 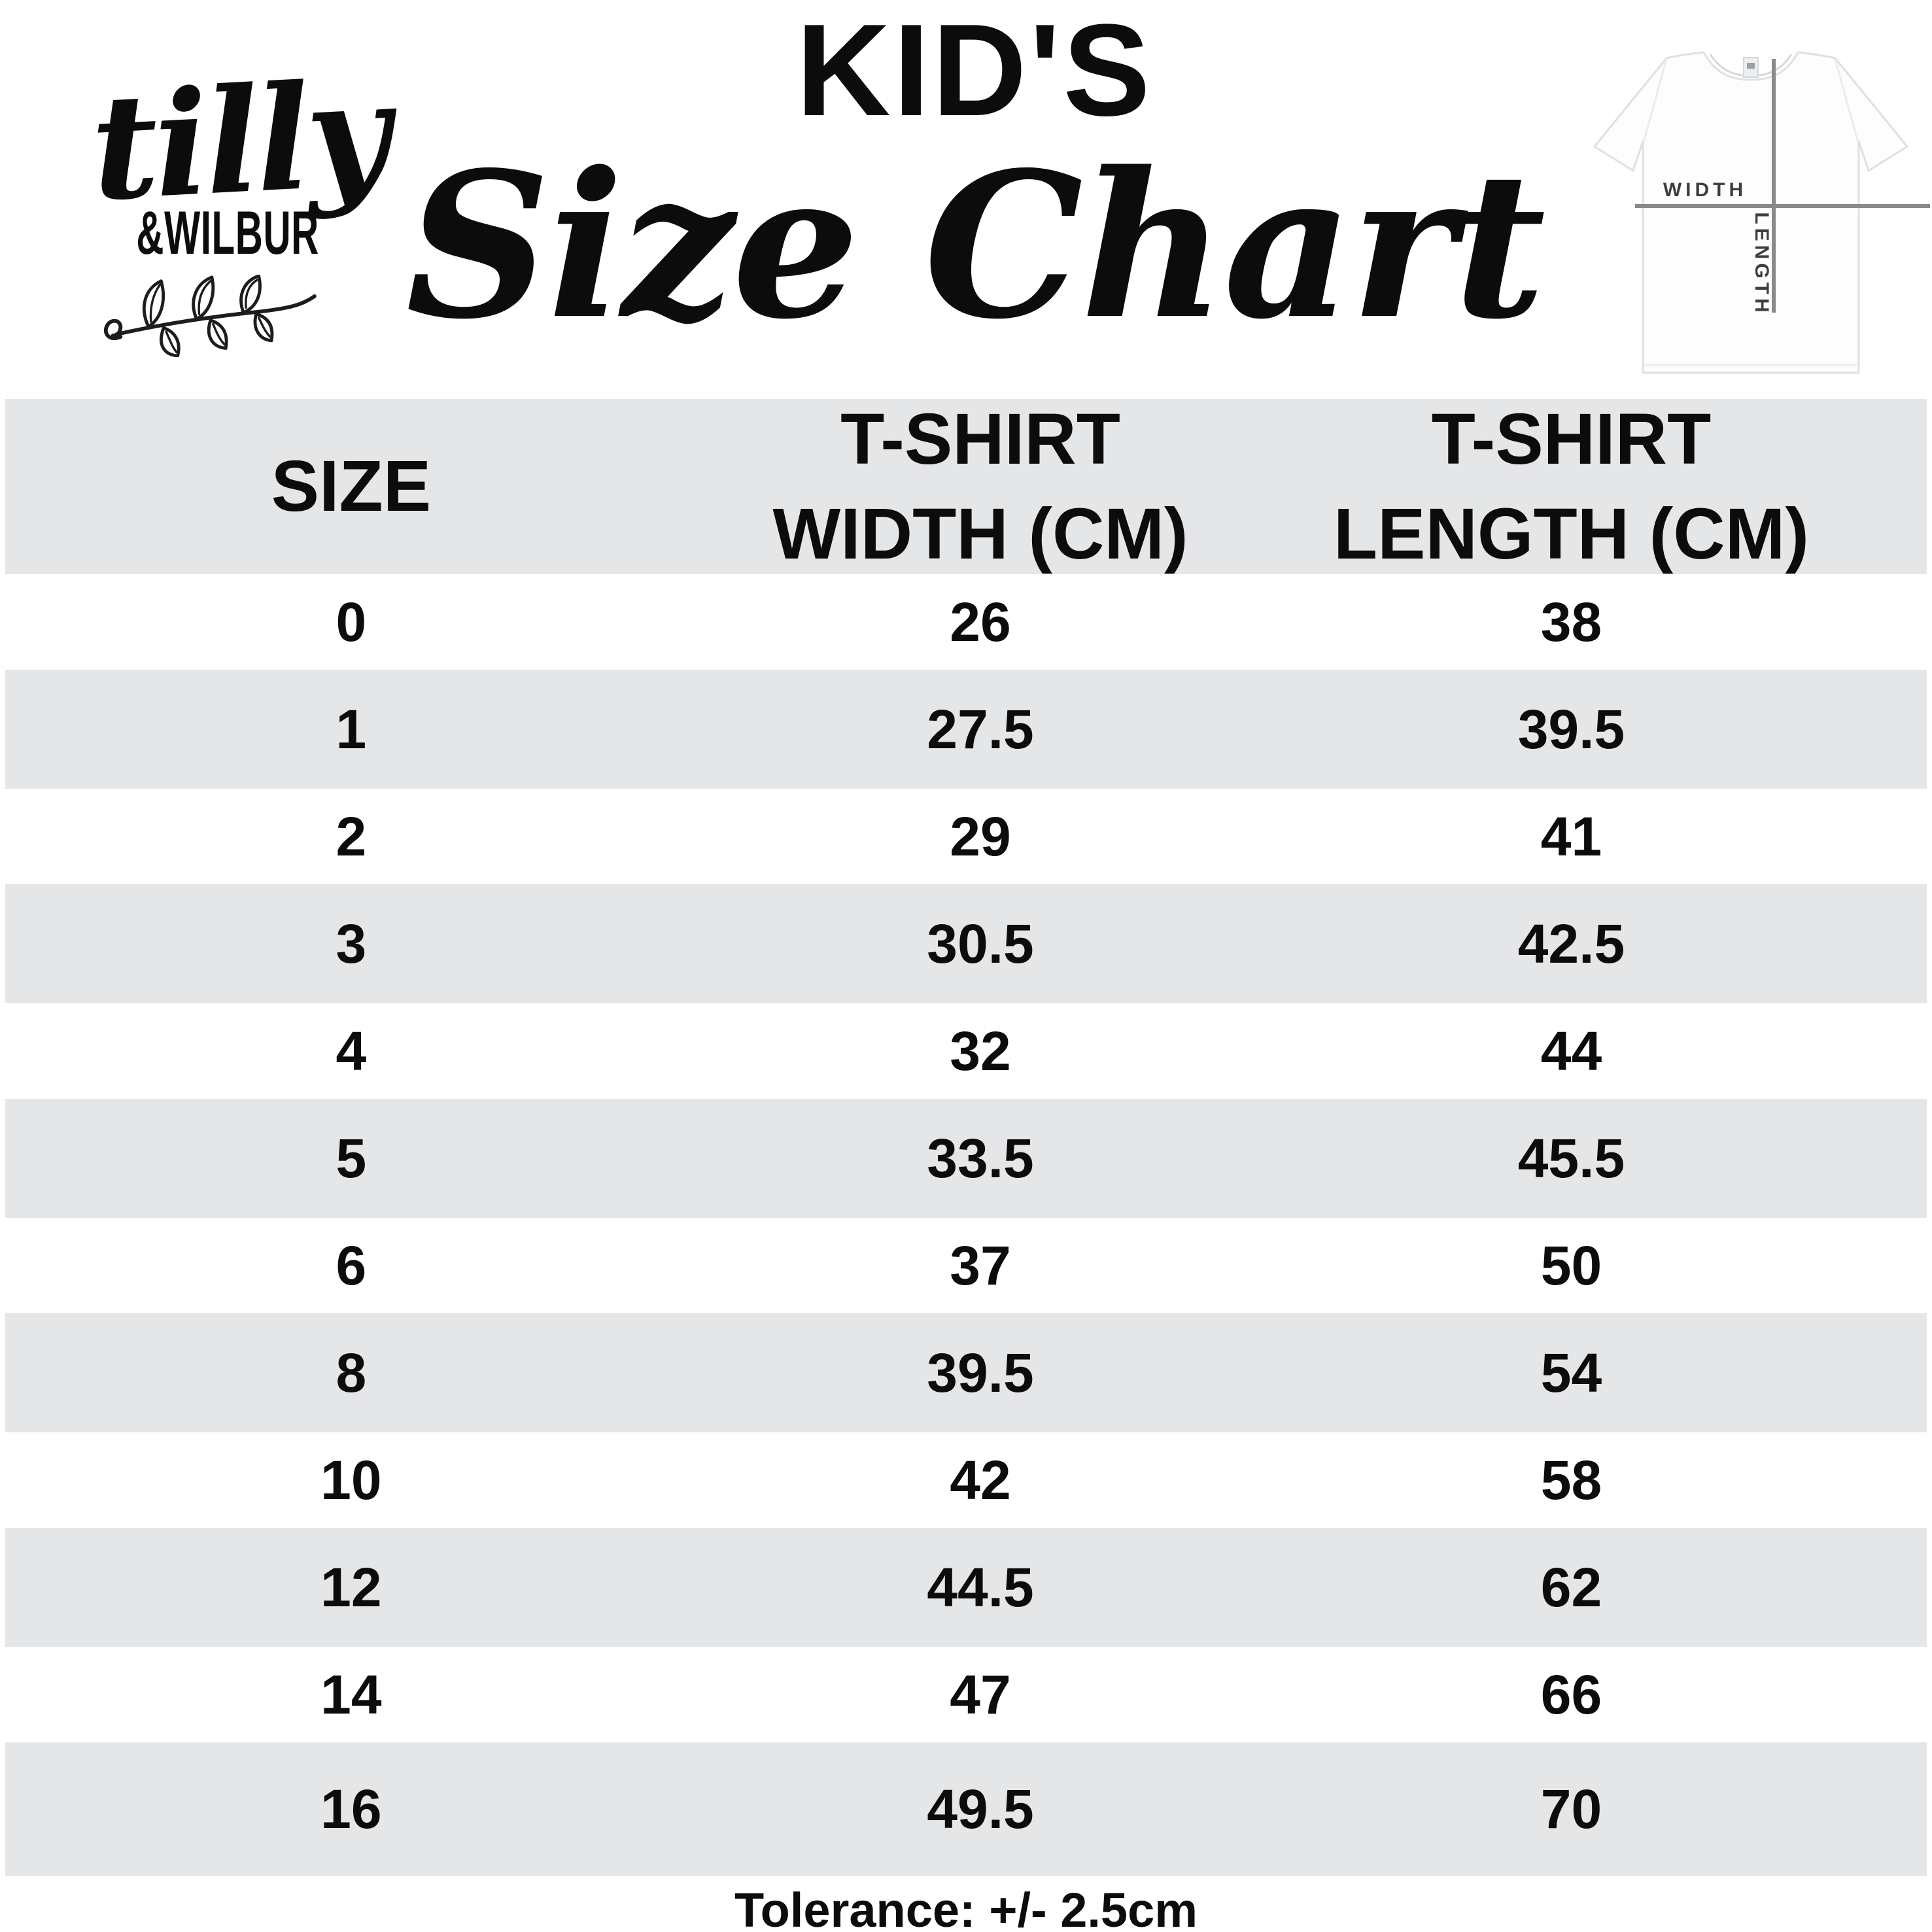 I want to click on size-value: 12, so click(x=351, y=1587).